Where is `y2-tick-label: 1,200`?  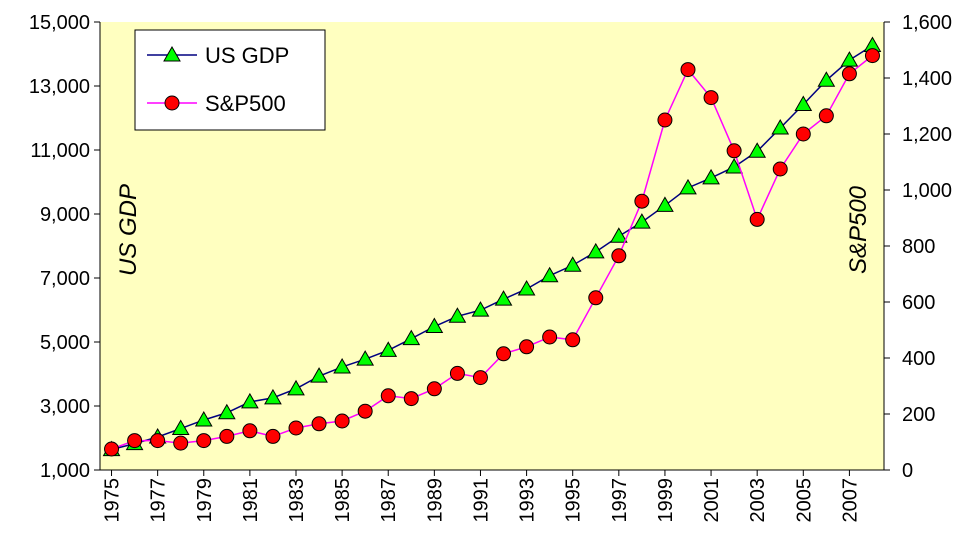 y2-tick-label: 1,200 is located at coordinates (927, 135).